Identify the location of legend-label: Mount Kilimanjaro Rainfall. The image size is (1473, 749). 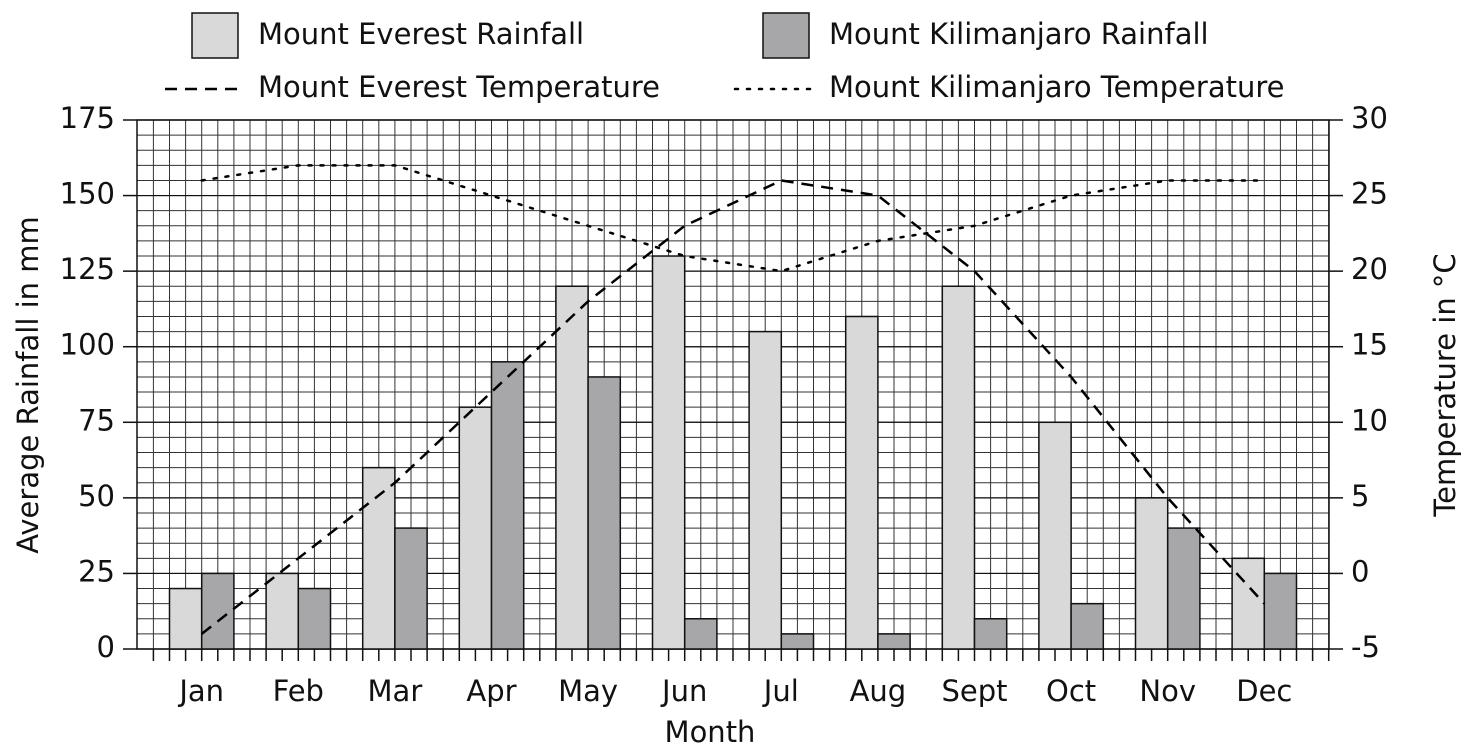
(1019, 34).